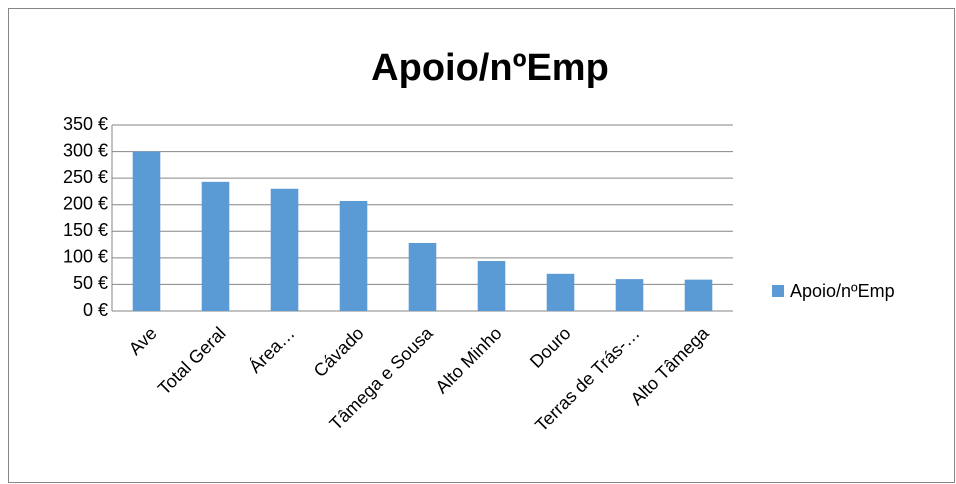 This screenshot has height=484, width=956. I want to click on y-tick-label: 150 €, so click(85, 230).